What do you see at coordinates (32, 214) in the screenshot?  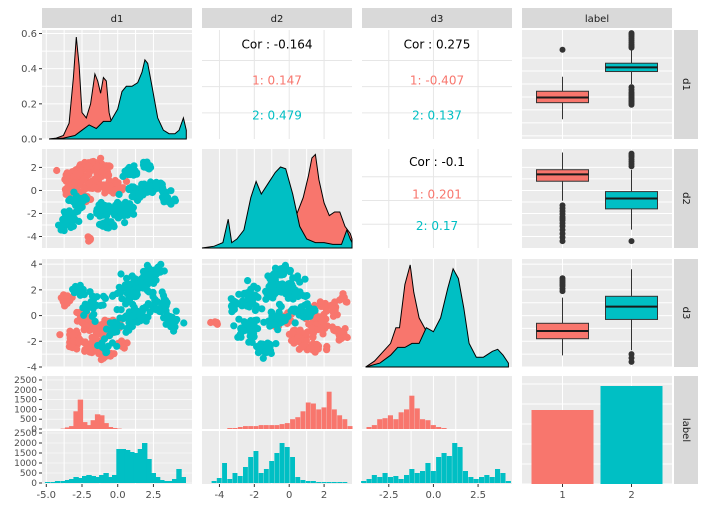 I see `y-tick-label-d2: -2` at bounding box center [32, 214].